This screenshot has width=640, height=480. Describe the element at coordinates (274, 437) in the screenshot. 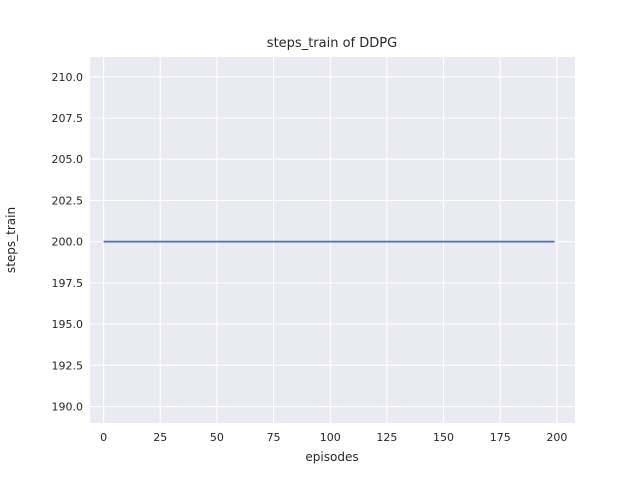

I see `x-tick-label: 75` at that location.